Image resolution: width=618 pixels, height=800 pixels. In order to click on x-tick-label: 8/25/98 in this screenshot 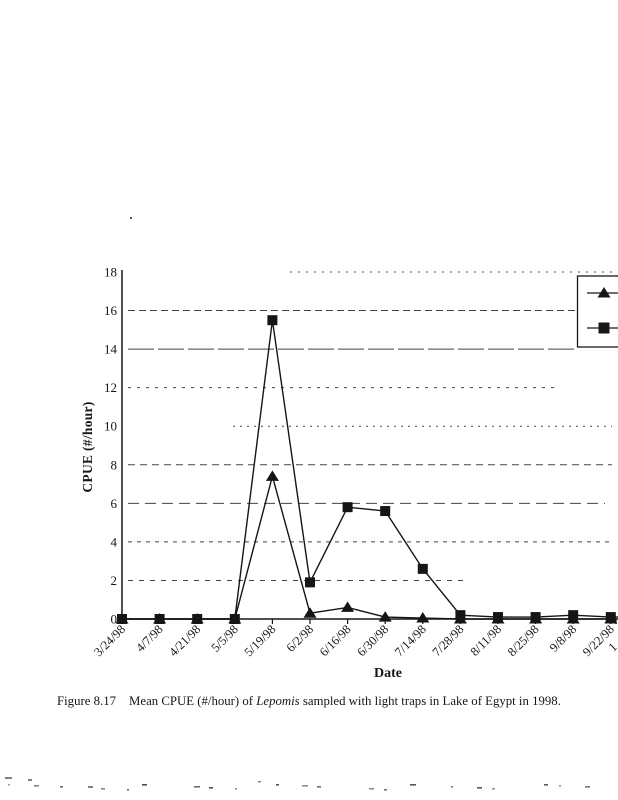, I will do `click(523, 640)`.